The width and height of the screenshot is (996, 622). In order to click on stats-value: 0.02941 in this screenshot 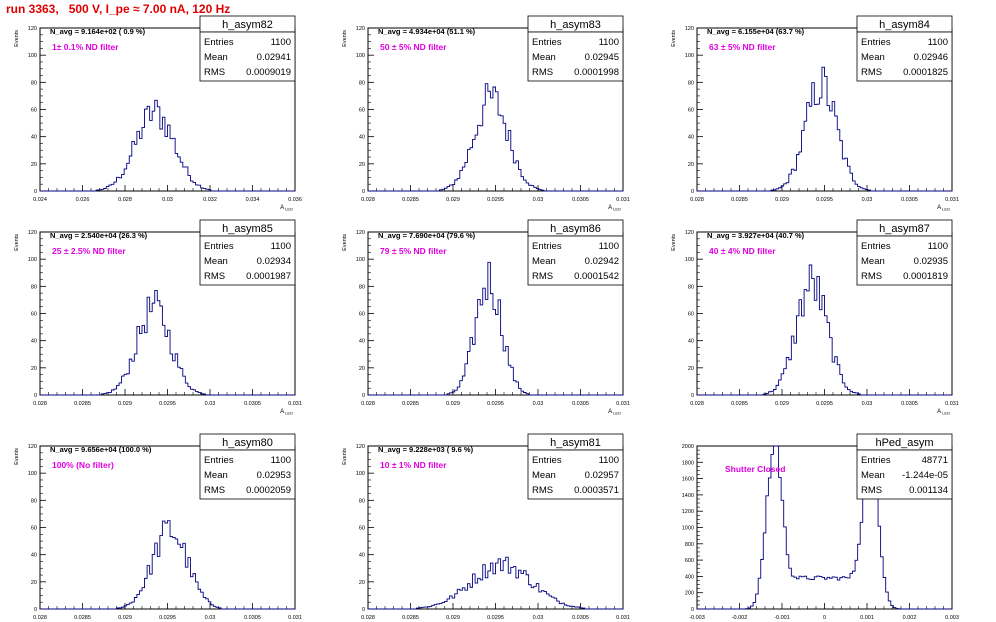, I will do `click(274, 57)`.